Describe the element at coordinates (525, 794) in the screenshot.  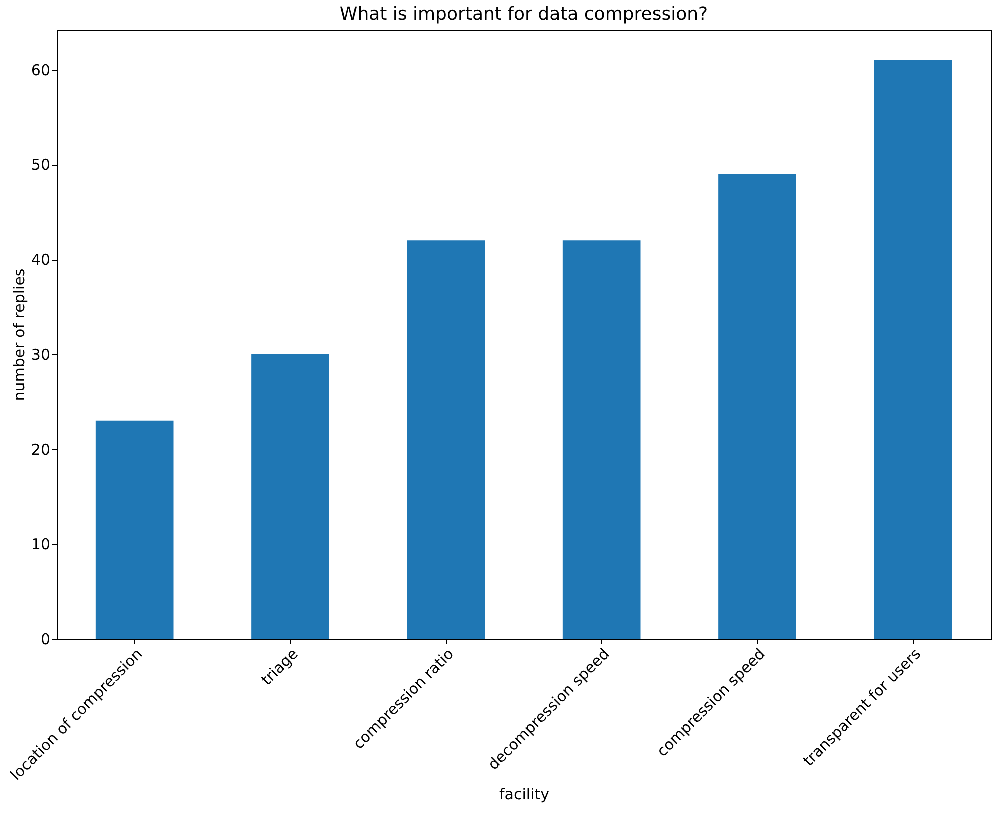
I see `x-axis-title: facility` at that location.